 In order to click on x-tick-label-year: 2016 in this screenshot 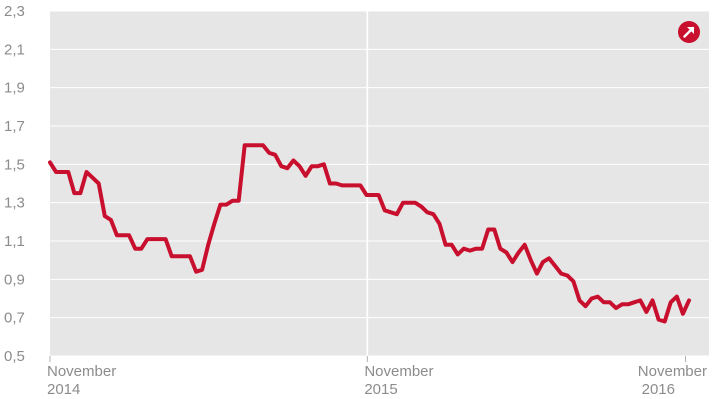, I will do `click(658, 389)`.